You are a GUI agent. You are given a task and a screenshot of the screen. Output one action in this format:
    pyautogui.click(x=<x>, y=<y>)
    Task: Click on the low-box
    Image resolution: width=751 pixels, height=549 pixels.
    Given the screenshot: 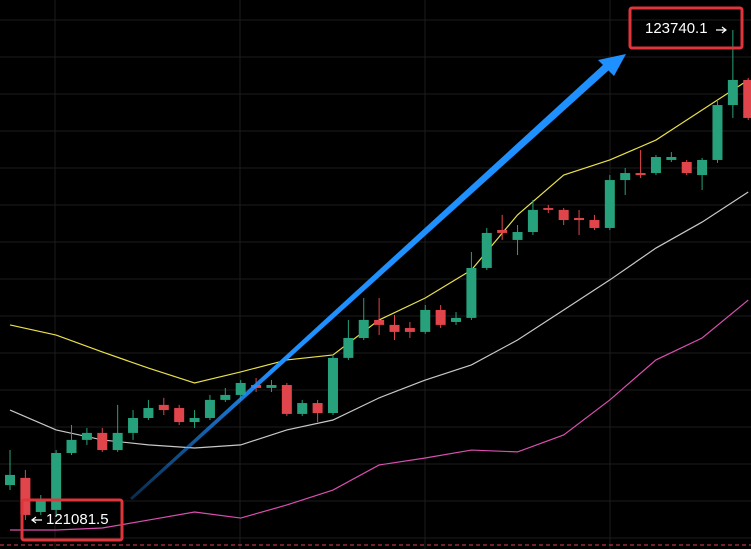 What is the action you would take?
    pyautogui.click(x=72, y=520)
    